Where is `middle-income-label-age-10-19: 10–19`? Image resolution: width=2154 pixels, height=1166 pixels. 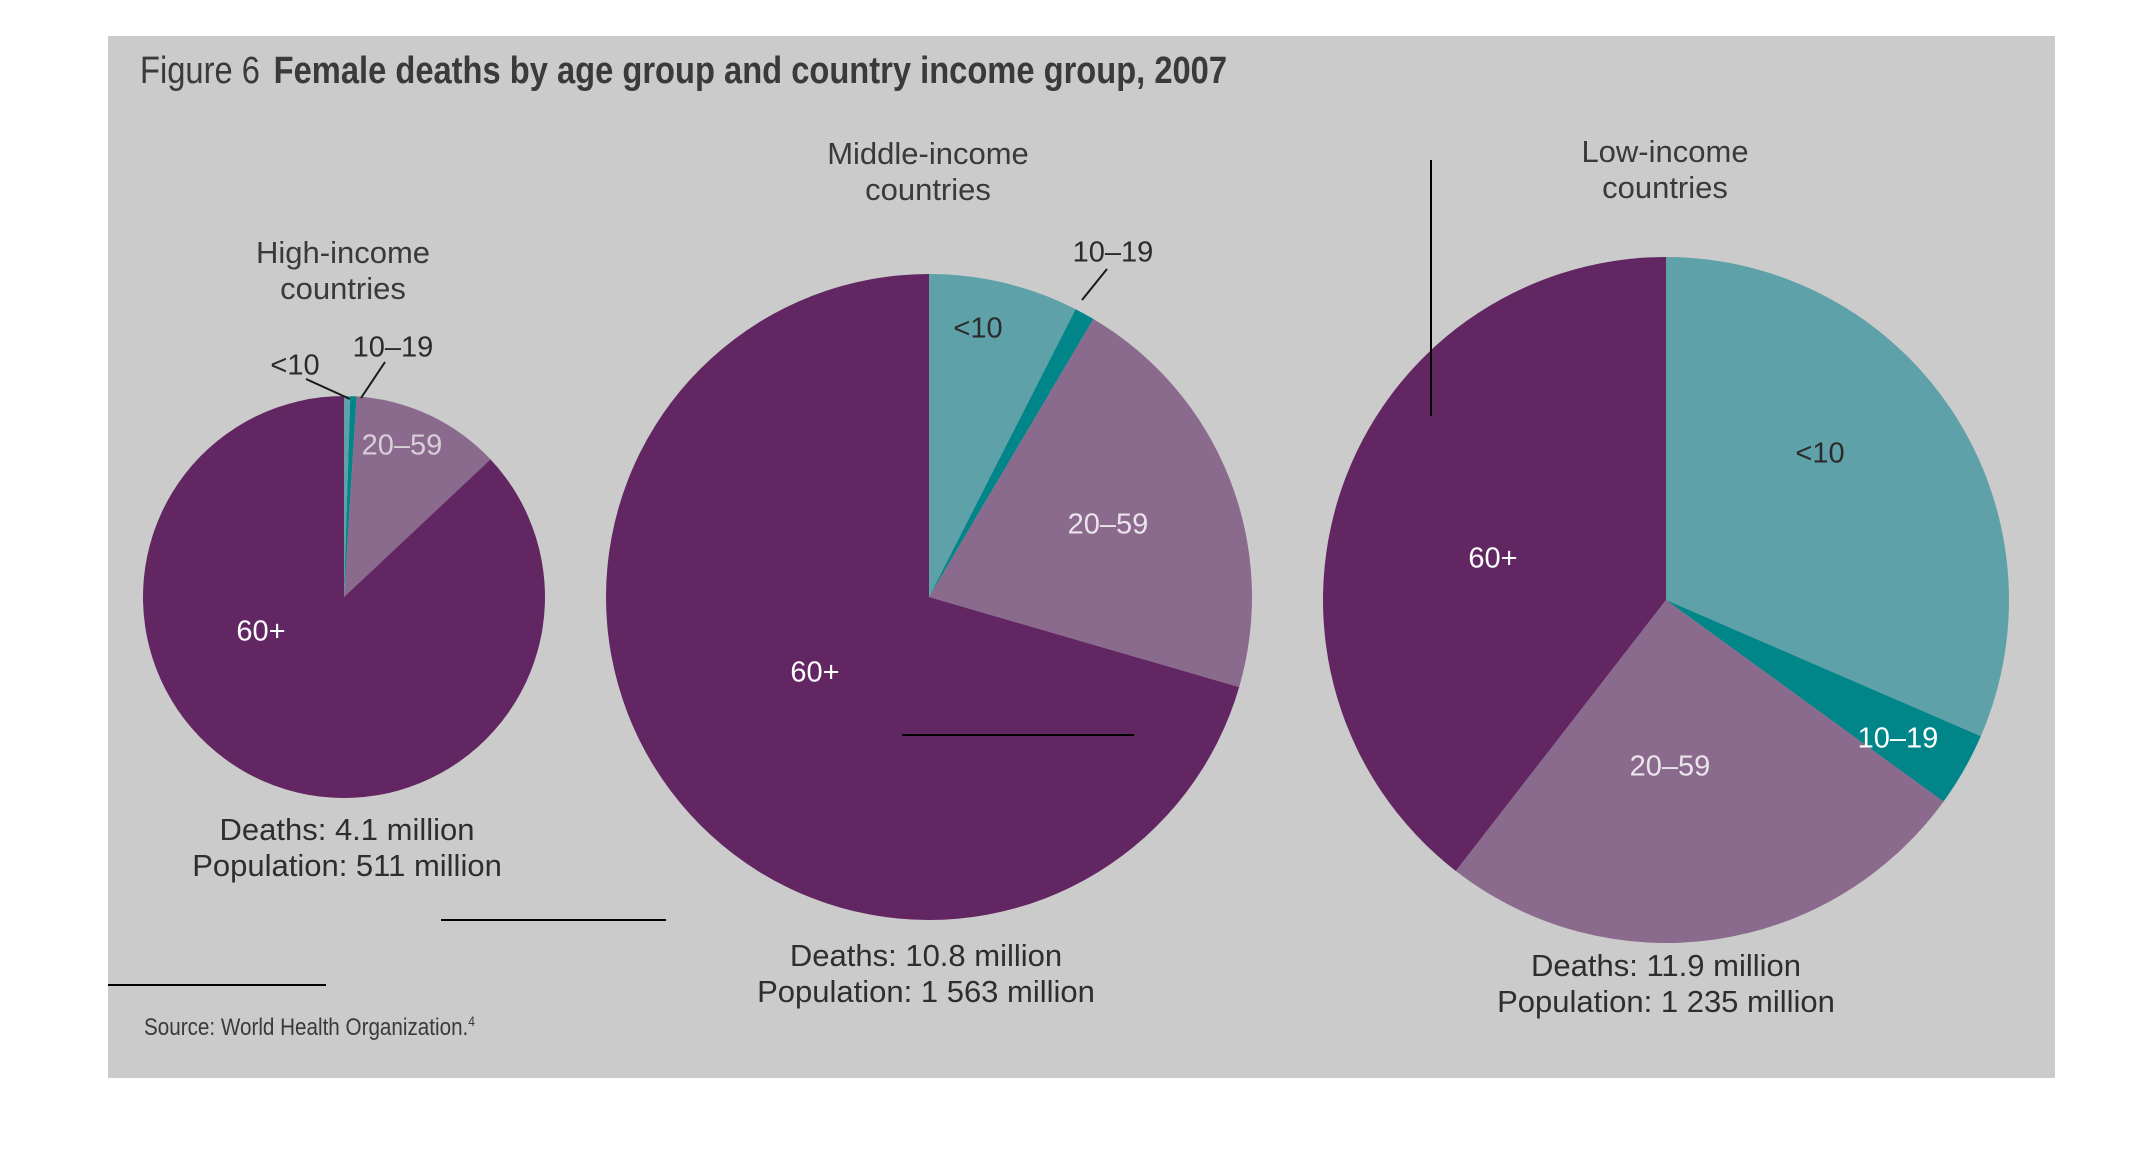 middle-income-label-age-10-19: 10–19 is located at coordinates (1113, 253).